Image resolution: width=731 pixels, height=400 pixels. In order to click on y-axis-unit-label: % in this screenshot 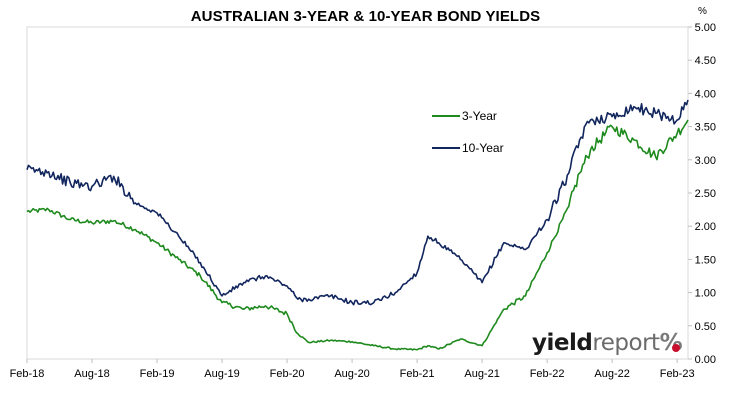, I will do `click(702, 11)`.